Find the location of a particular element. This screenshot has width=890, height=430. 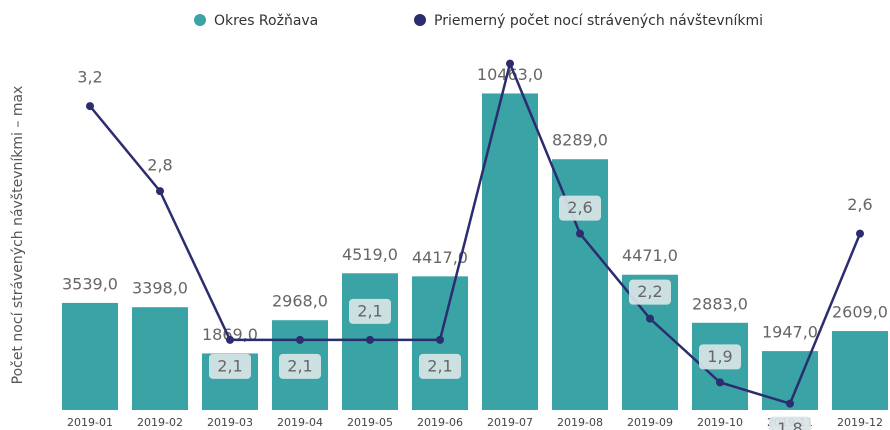

bar-value-label: 2609,0 is located at coordinates (860, 312).